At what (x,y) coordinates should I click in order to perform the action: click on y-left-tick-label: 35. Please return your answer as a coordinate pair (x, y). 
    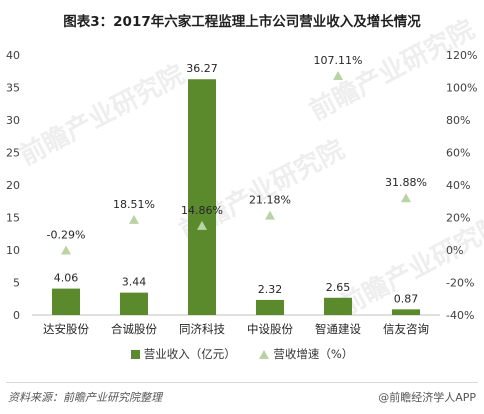
    Looking at the image, I should click on (13, 88).